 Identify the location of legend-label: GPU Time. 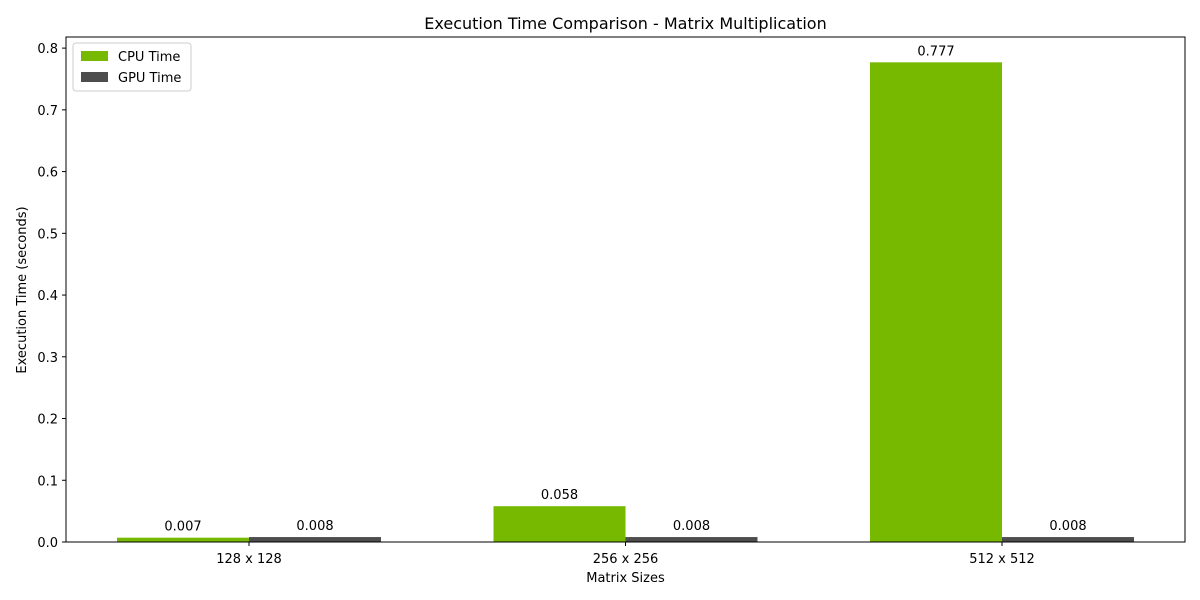
(149, 78).